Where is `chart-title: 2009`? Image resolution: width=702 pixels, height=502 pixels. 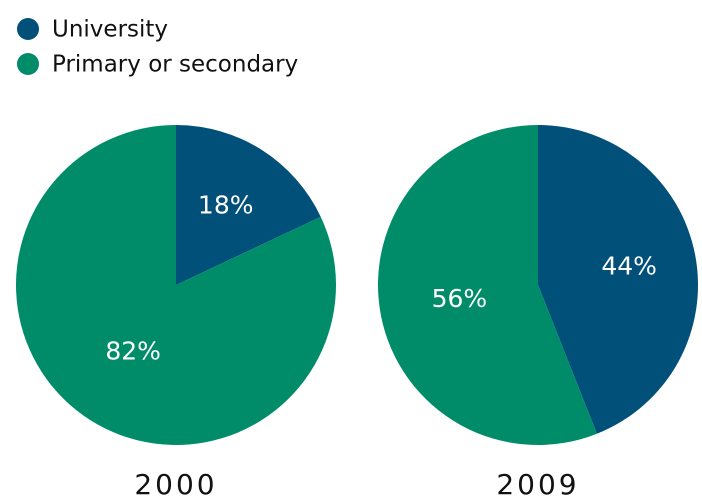
chart-title: 2009 is located at coordinates (537, 483).